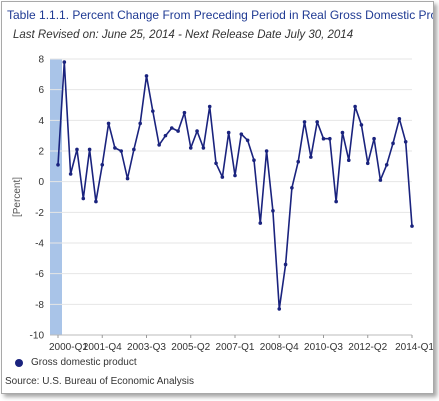 The height and width of the screenshot is (401, 439). What do you see at coordinates (39, 274) in the screenshot?
I see `y-tick-label: -6` at bounding box center [39, 274].